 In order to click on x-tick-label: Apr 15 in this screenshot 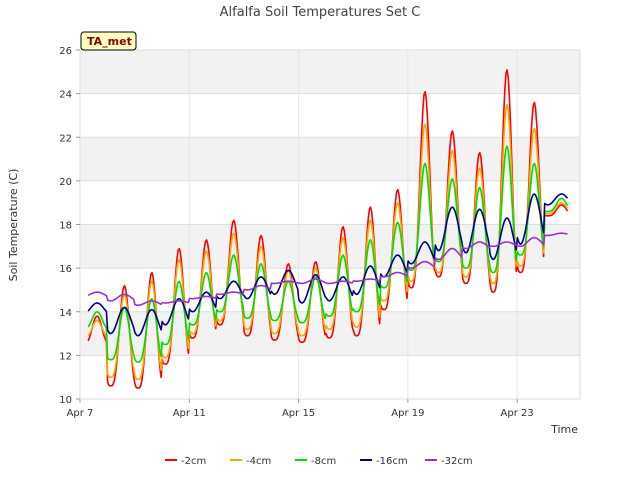, I will do `click(298, 413)`.